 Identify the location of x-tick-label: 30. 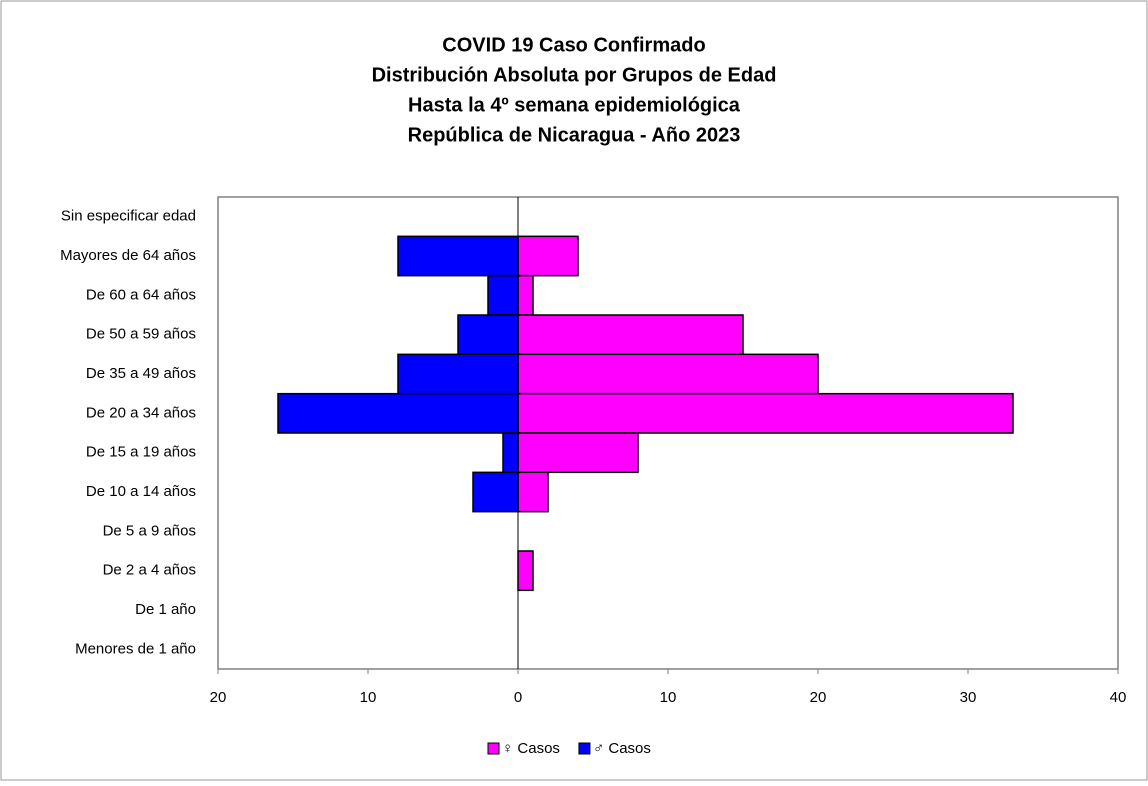
(968, 697).